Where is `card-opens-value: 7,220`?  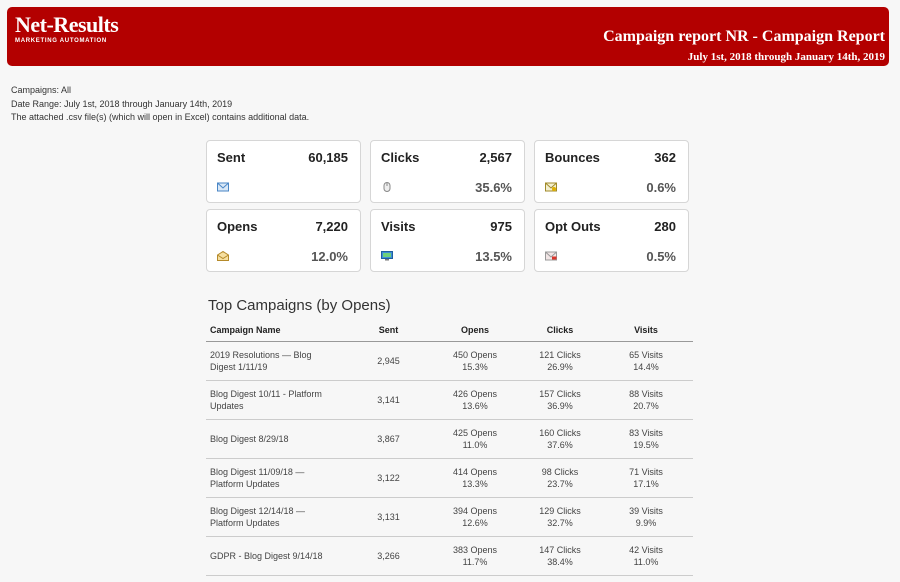
card-opens-value: 7,220 is located at coordinates (331, 226).